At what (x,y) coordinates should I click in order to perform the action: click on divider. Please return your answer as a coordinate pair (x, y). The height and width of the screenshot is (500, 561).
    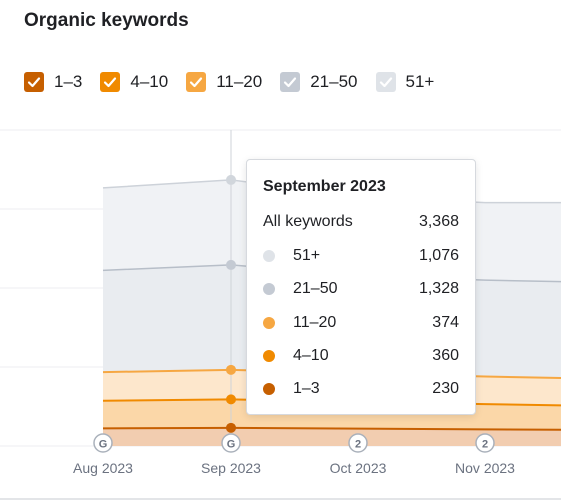
    Looking at the image, I should click on (280, 499).